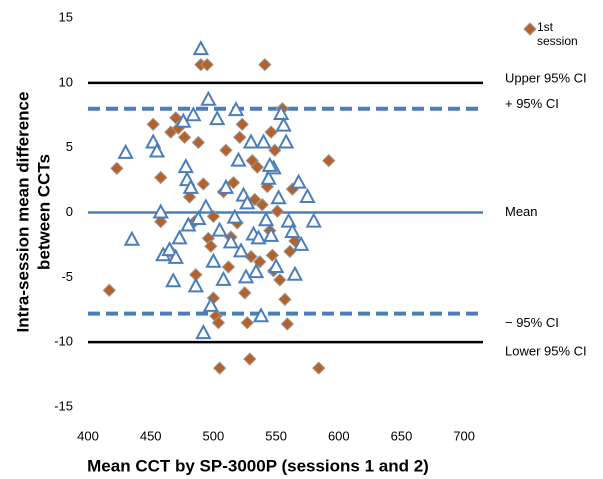 The width and height of the screenshot is (603, 479). I want to click on y-tick-label: 10, so click(66, 81).